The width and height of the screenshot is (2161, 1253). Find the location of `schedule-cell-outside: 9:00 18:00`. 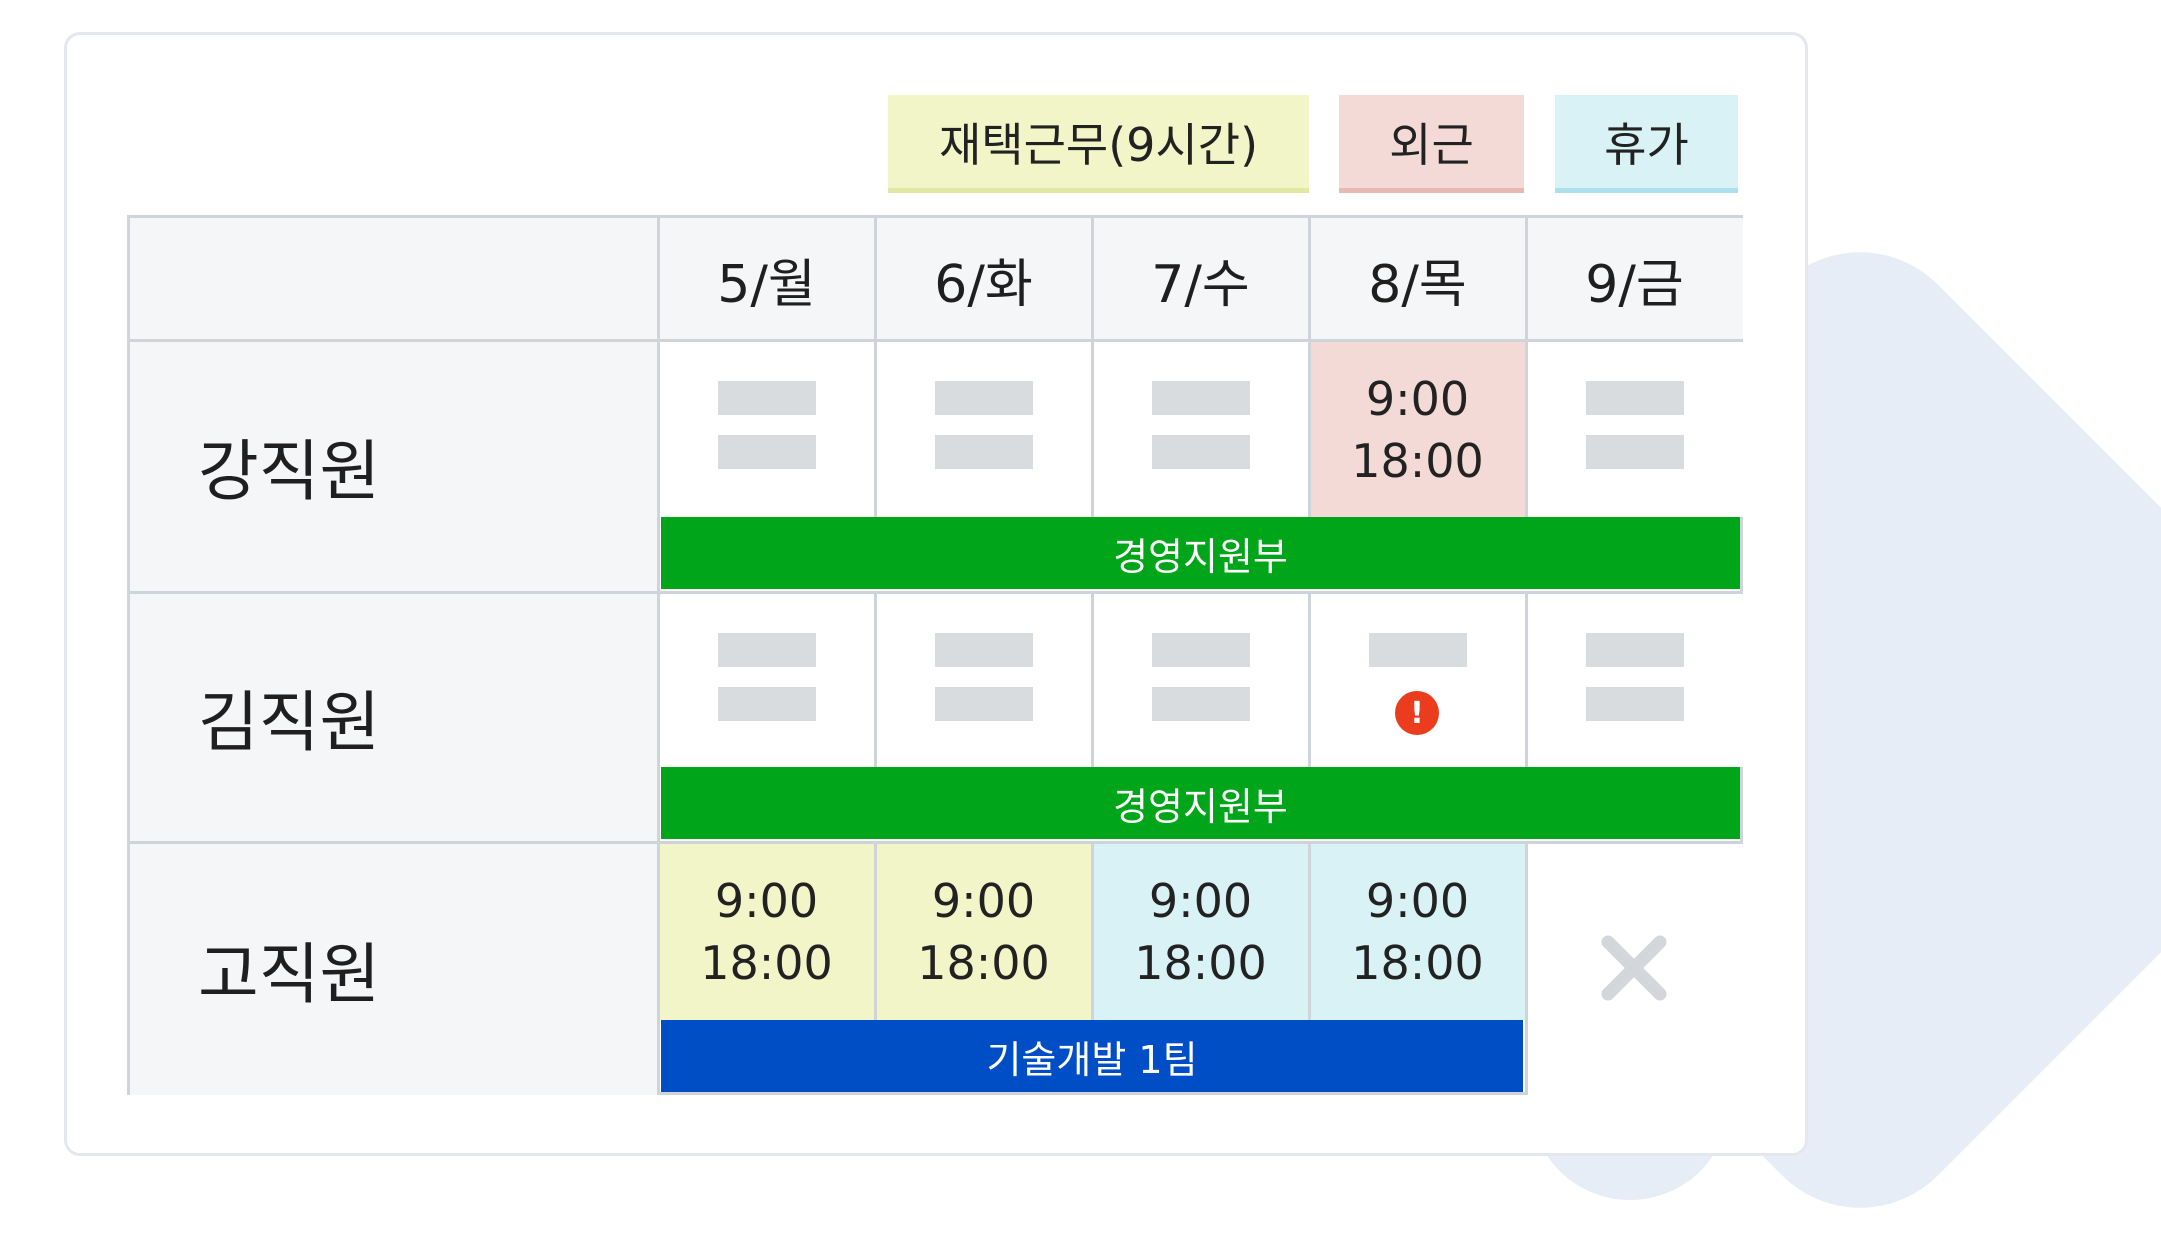

schedule-cell-outside: 9:00 18:00 is located at coordinates (1417, 428).